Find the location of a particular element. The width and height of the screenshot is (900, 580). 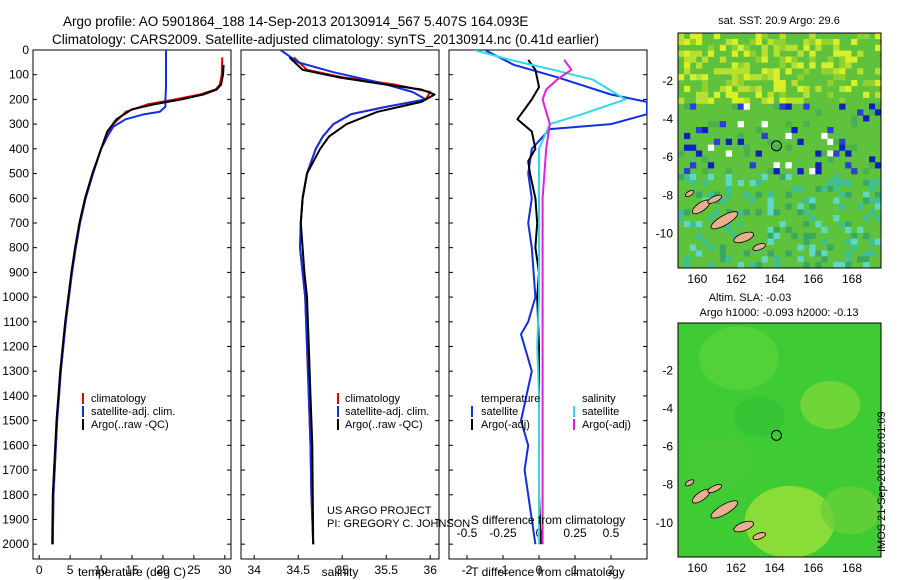

legend-label-temp-argo: Argo(-adj) is located at coordinates (505, 425).